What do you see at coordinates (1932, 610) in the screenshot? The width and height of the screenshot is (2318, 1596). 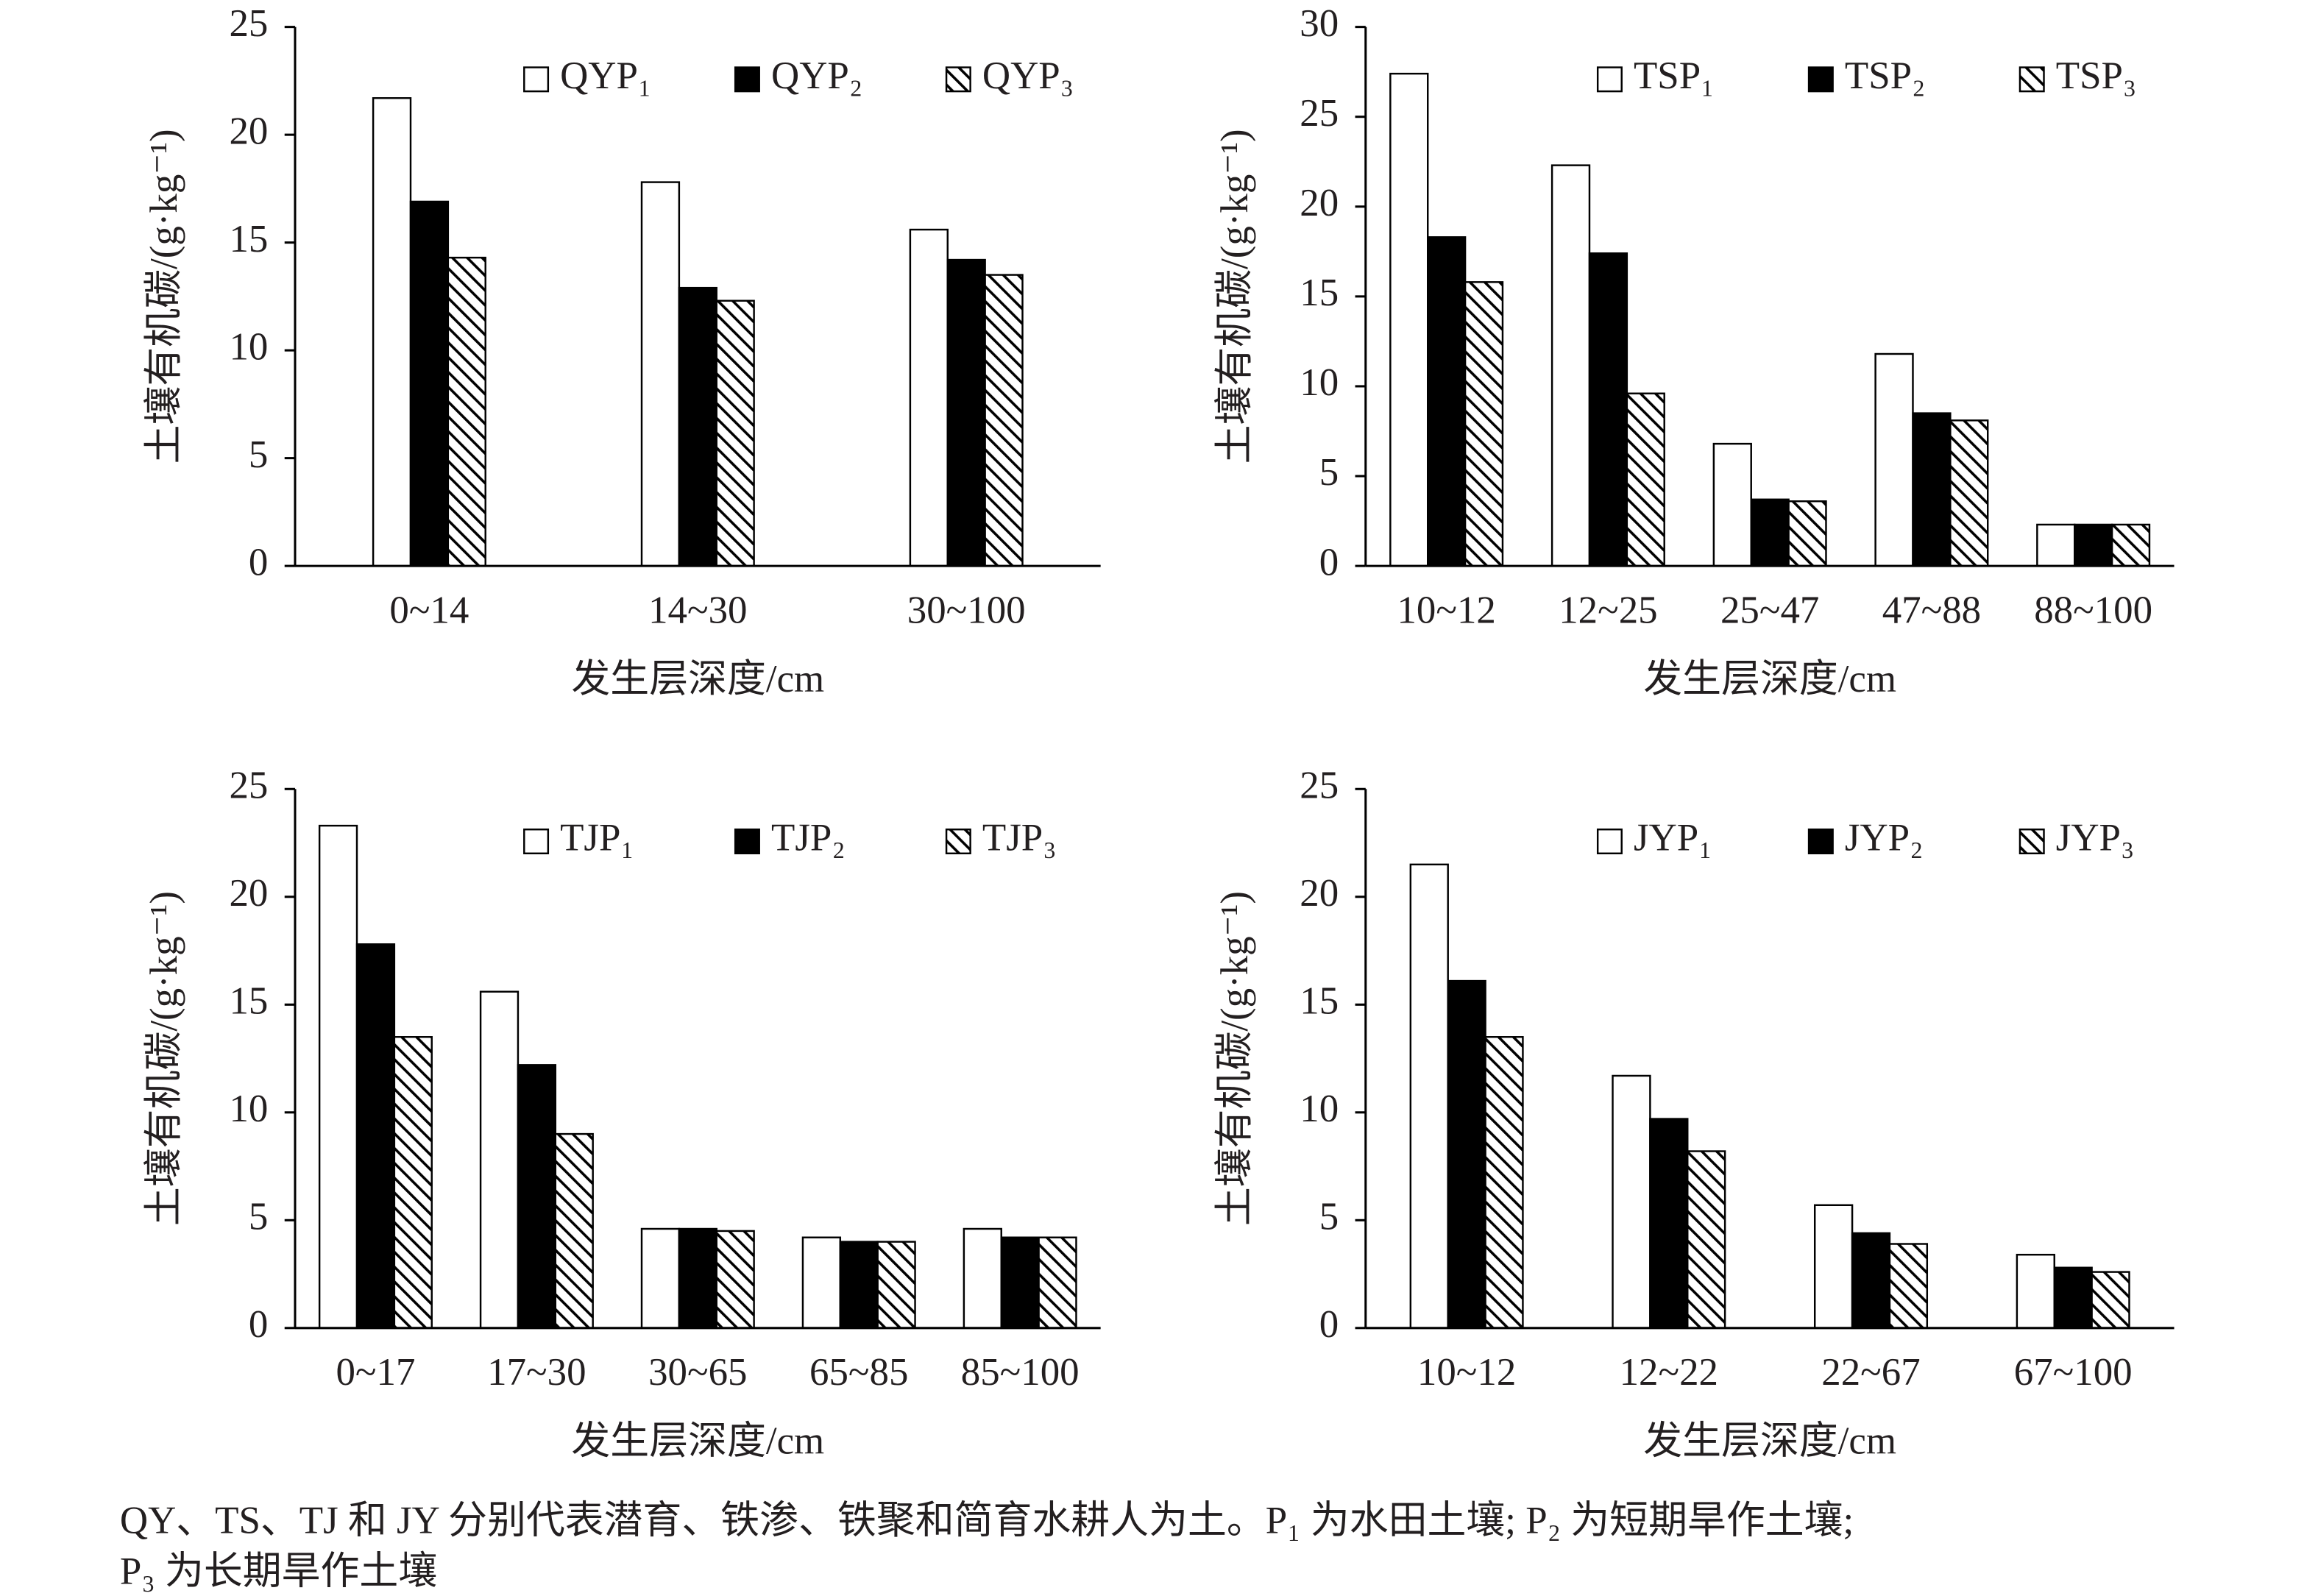 I see `x-tick-label: 47~88` at bounding box center [1932, 610].